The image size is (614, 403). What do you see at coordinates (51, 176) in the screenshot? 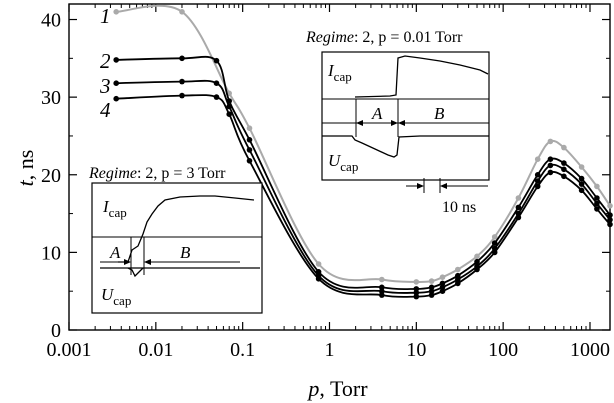
I see `y-tick-label: 20` at bounding box center [51, 176].